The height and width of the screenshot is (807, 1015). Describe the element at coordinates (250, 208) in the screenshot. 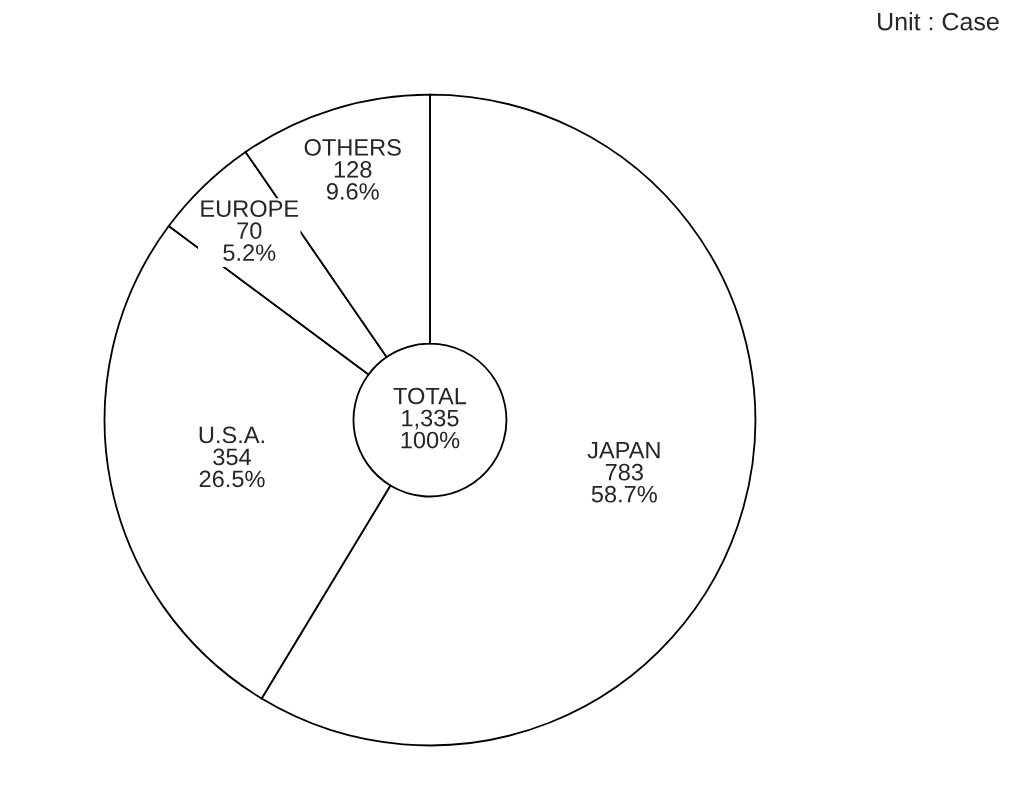

I see `slice-label: EUROPE` at that location.